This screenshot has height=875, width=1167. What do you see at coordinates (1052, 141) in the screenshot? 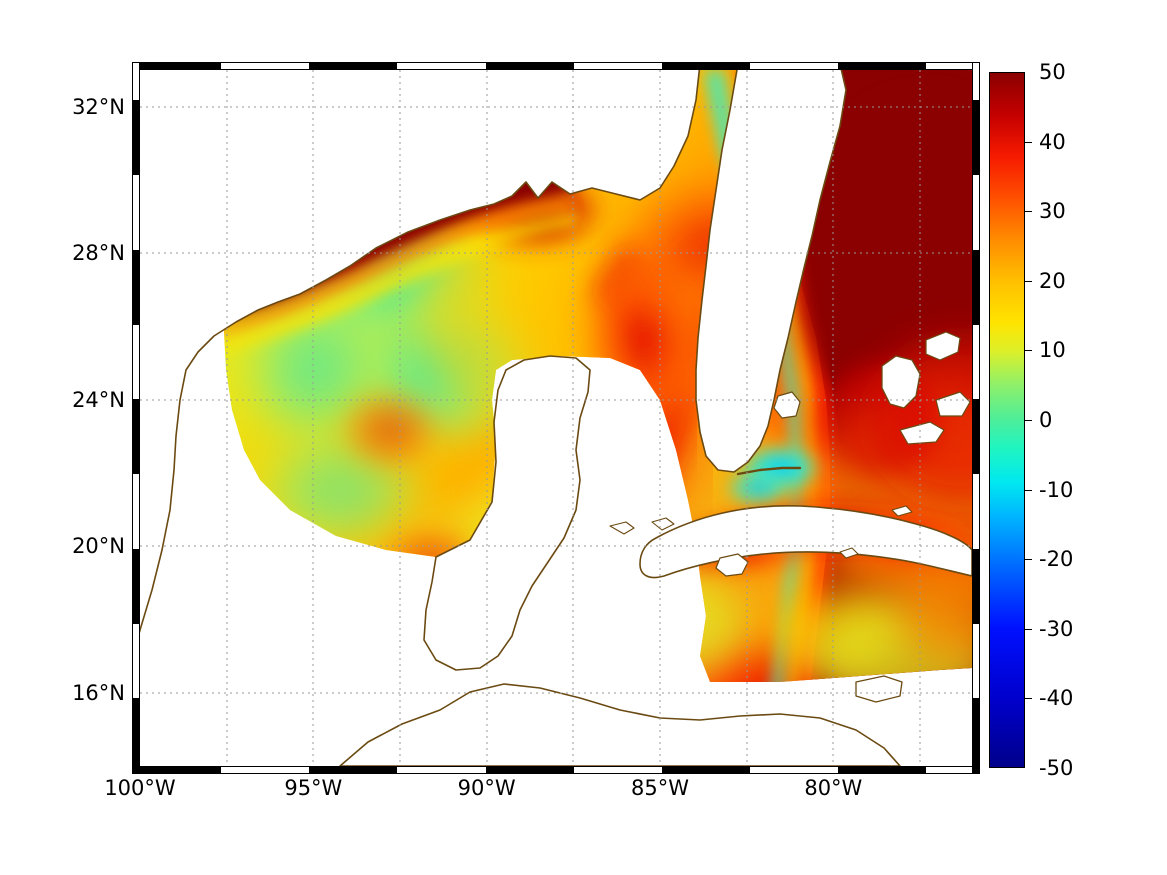
I see `colorbar-tick-label: 40` at bounding box center [1052, 141].